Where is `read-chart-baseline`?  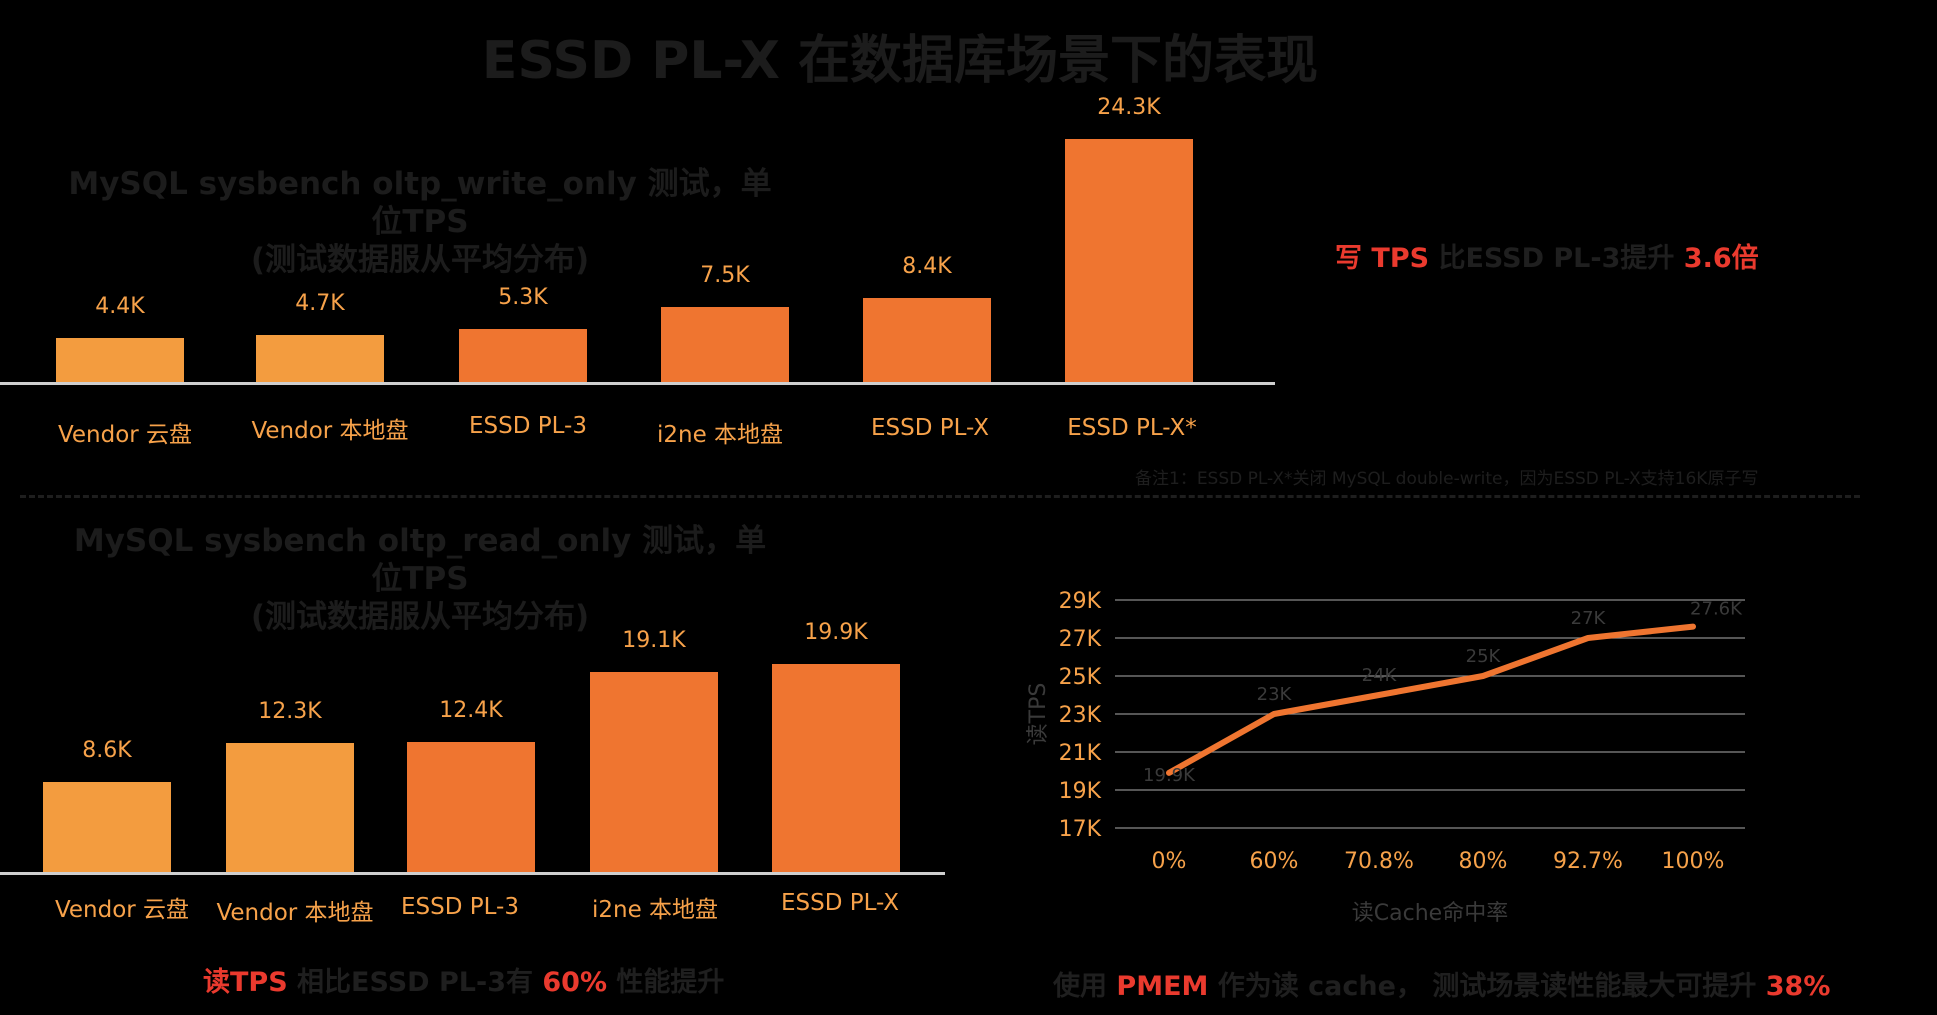 read-chart-baseline is located at coordinates (472, 873).